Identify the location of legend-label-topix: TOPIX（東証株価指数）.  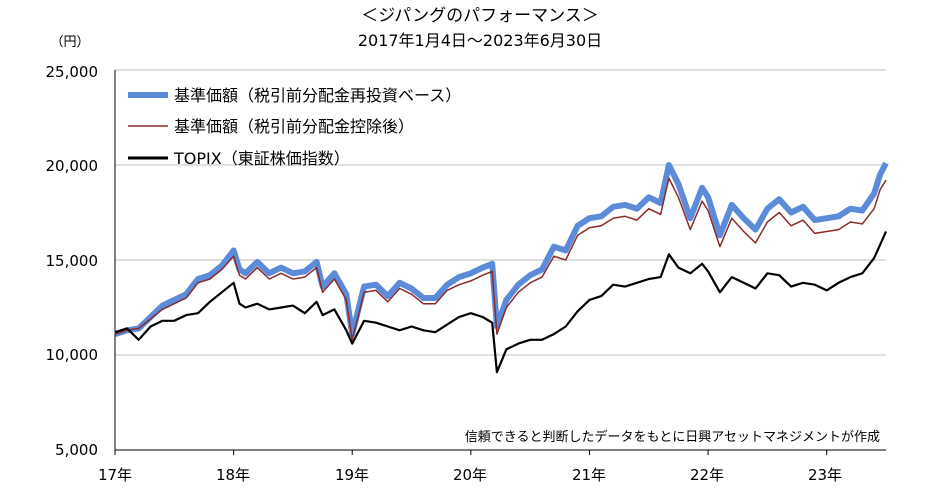
(261, 158).